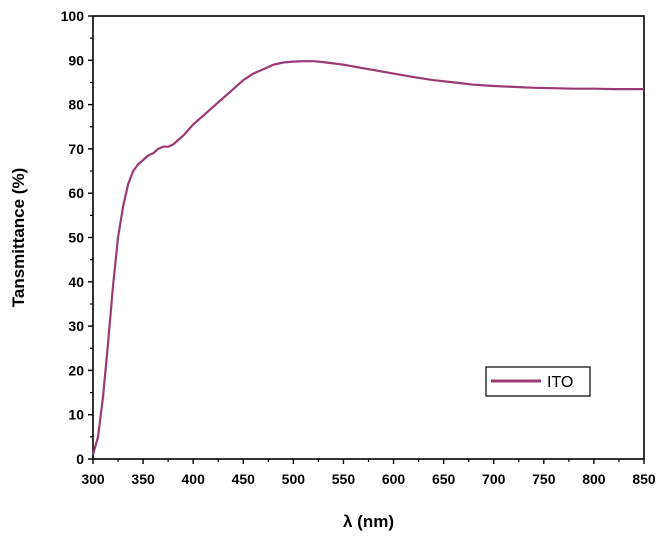  What do you see at coordinates (76, 149) in the screenshot?
I see `y-tick-label: 70` at bounding box center [76, 149].